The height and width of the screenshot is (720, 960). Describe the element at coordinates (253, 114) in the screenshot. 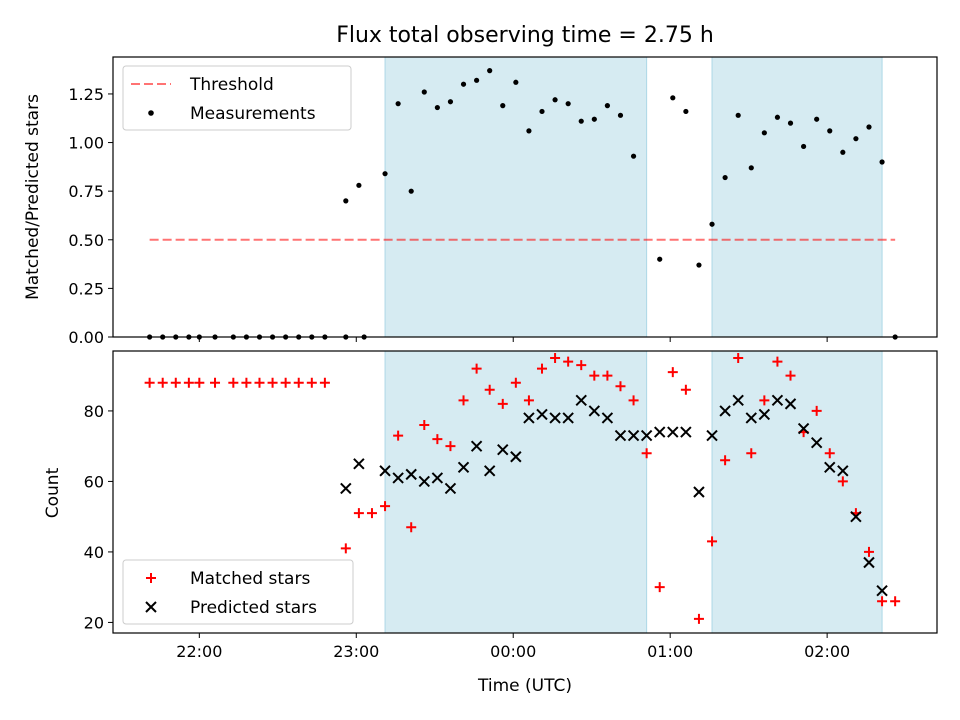

I see `legend-label: Measurements` at that location.